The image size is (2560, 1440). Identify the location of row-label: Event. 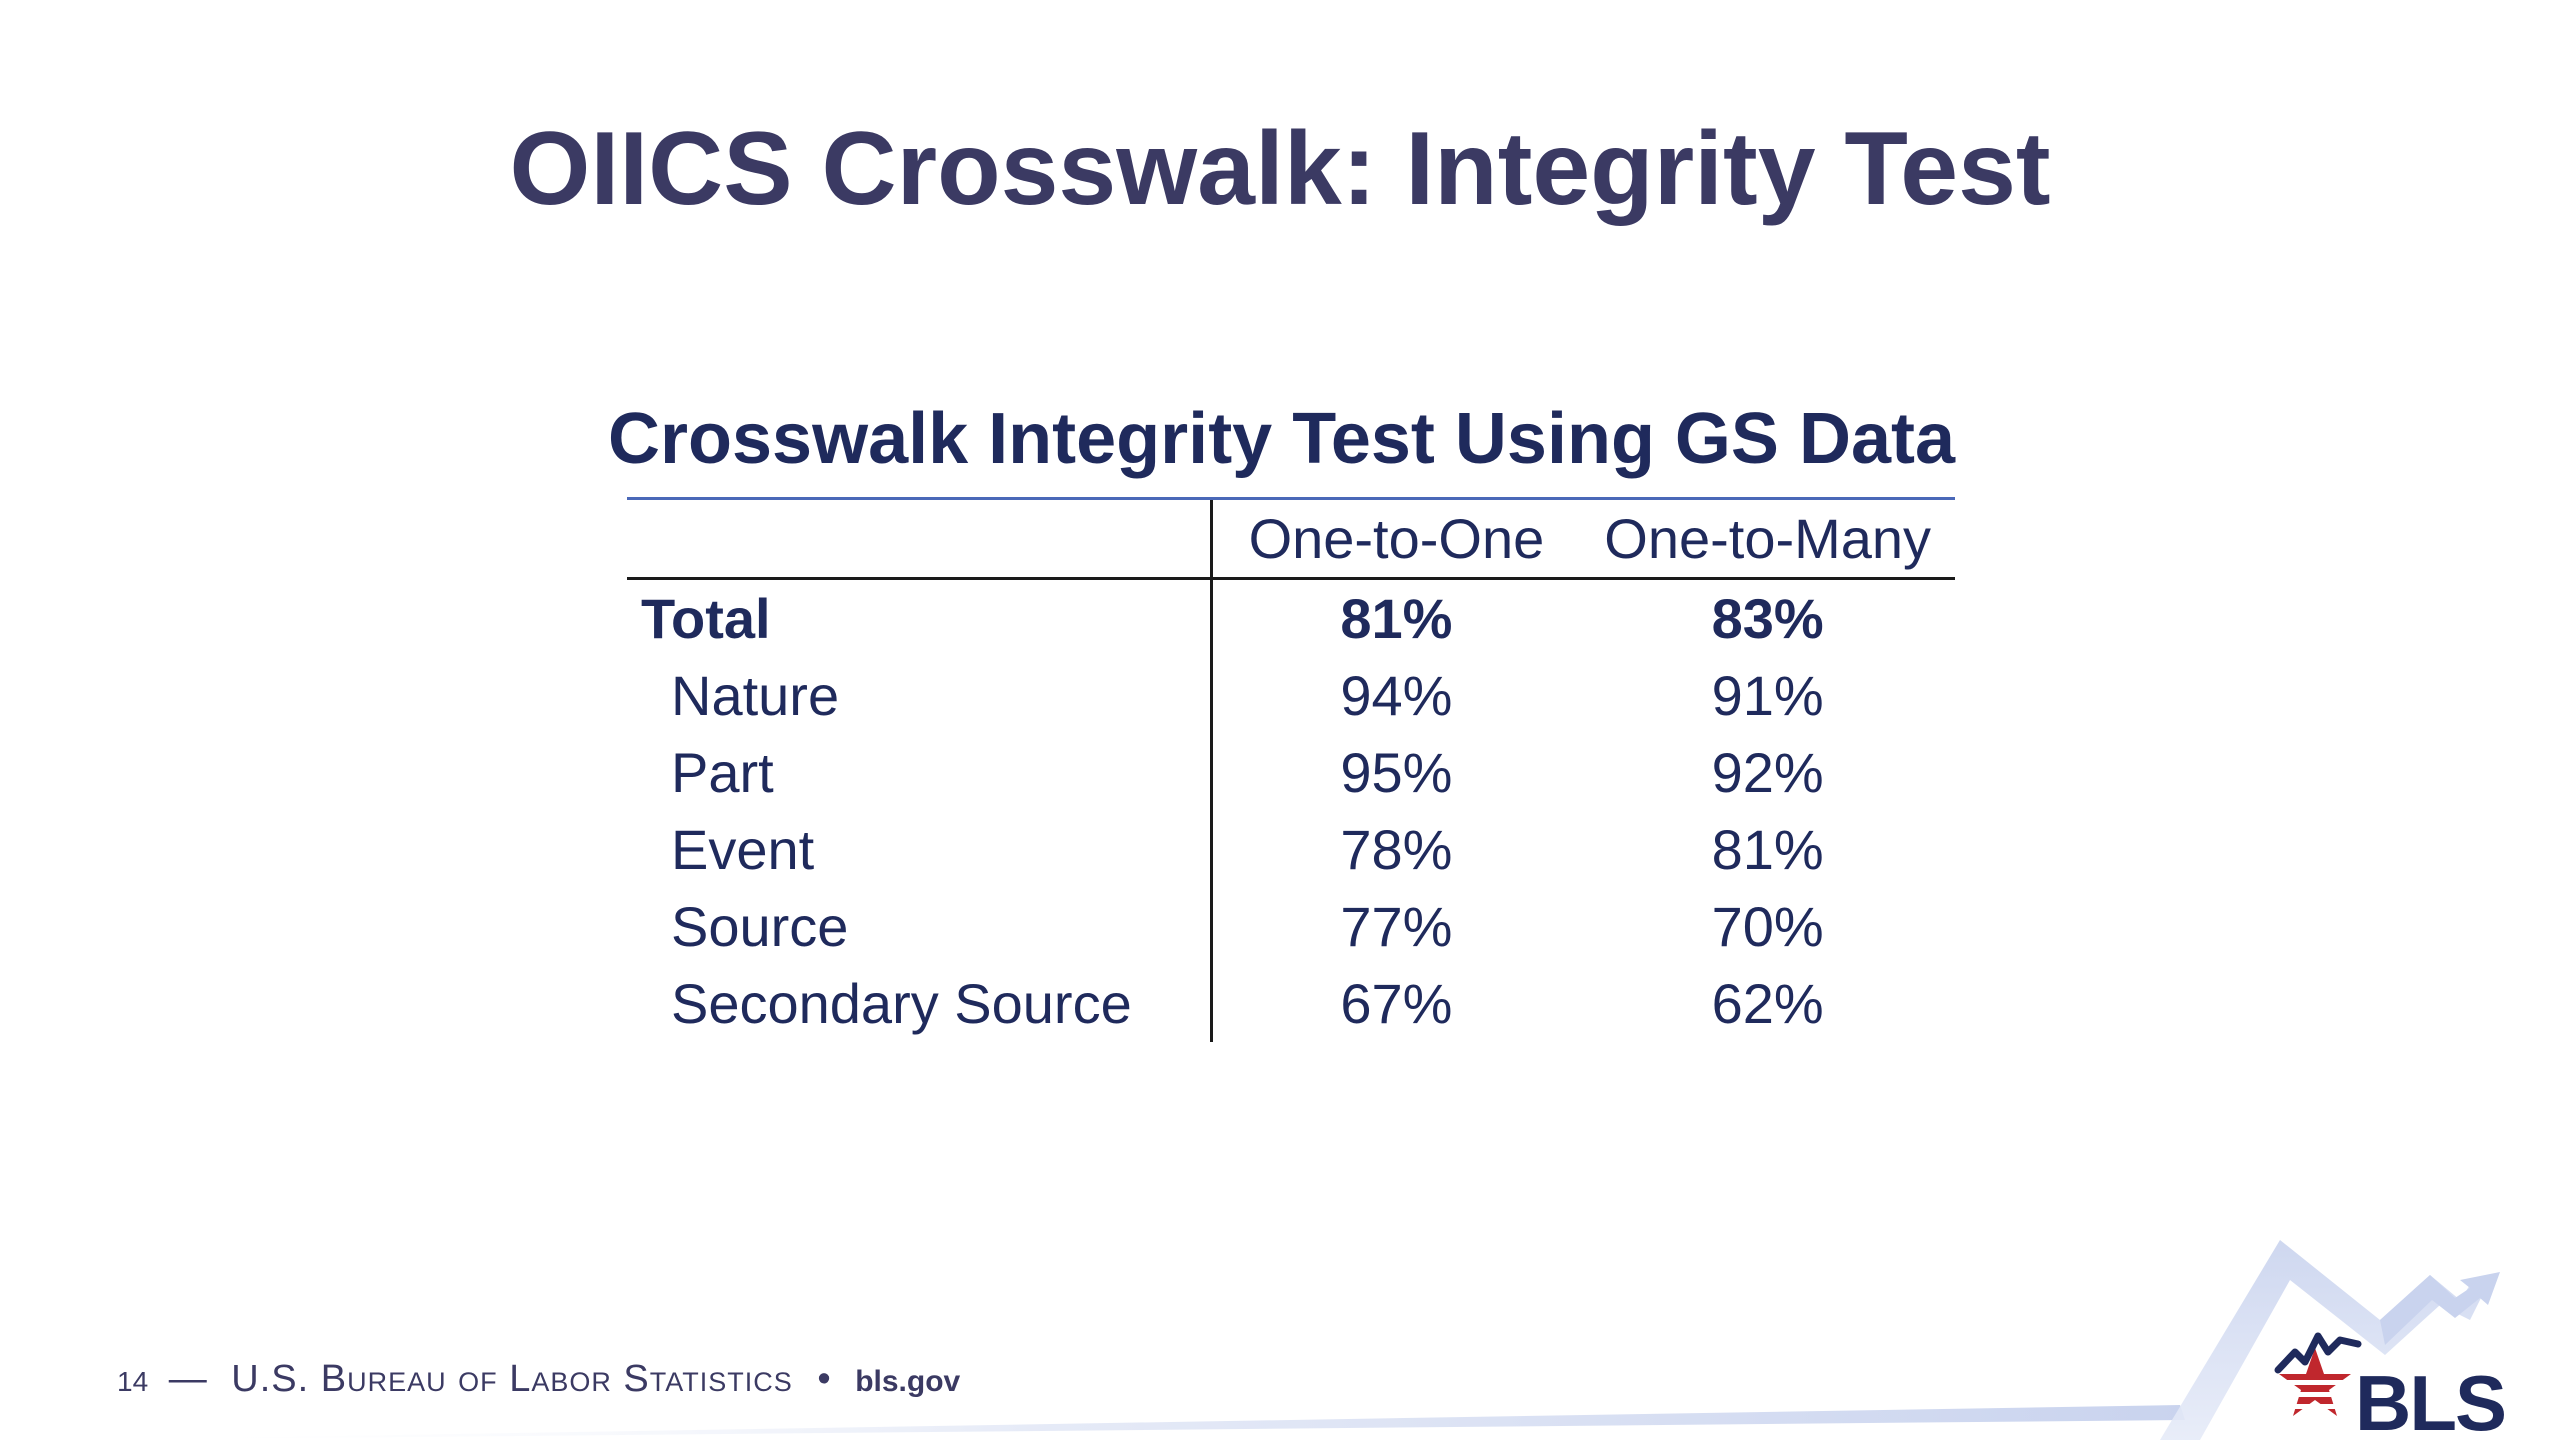
(920, 849).